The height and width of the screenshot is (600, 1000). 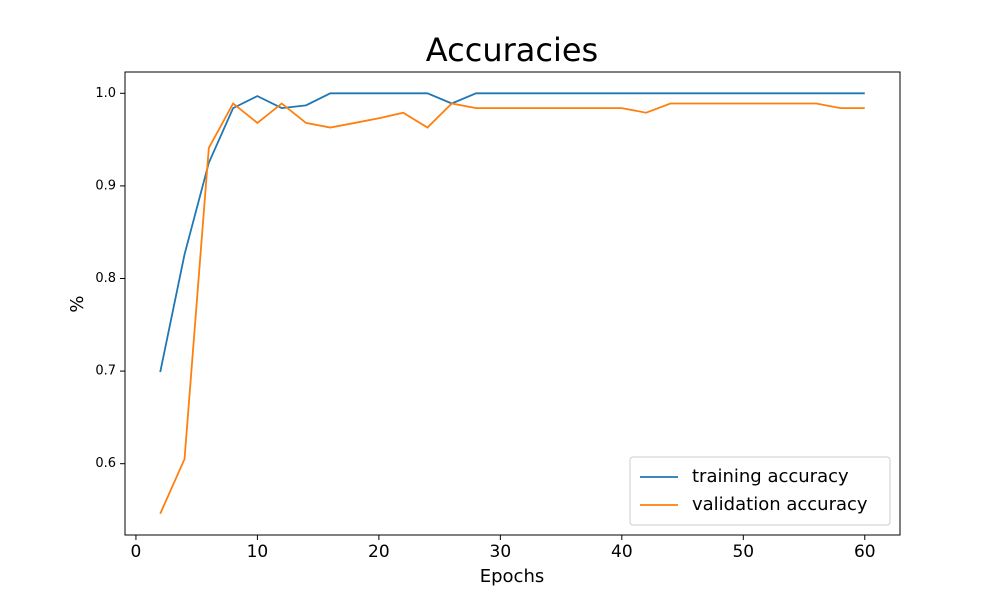 What do you see at coordinates (743, 552) in the screenshot?
I see `x-tick-label: 50` at bounding box center [743, 552].